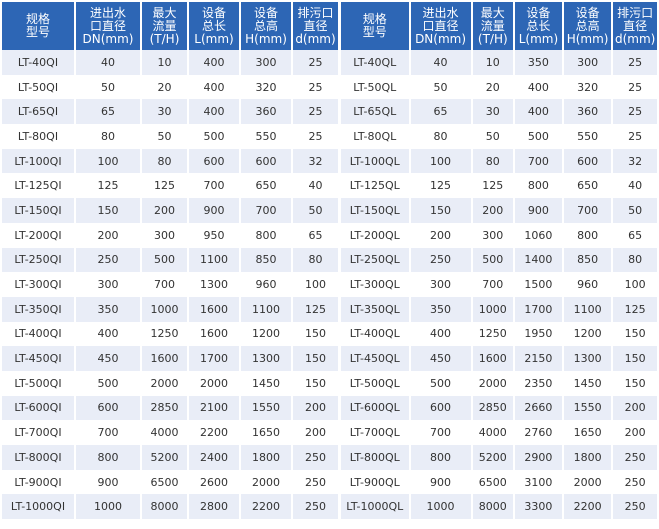 The height and width of the screenshot is (529, 659). I want to click on cell-model: LT-100QL, so click(375, 161).